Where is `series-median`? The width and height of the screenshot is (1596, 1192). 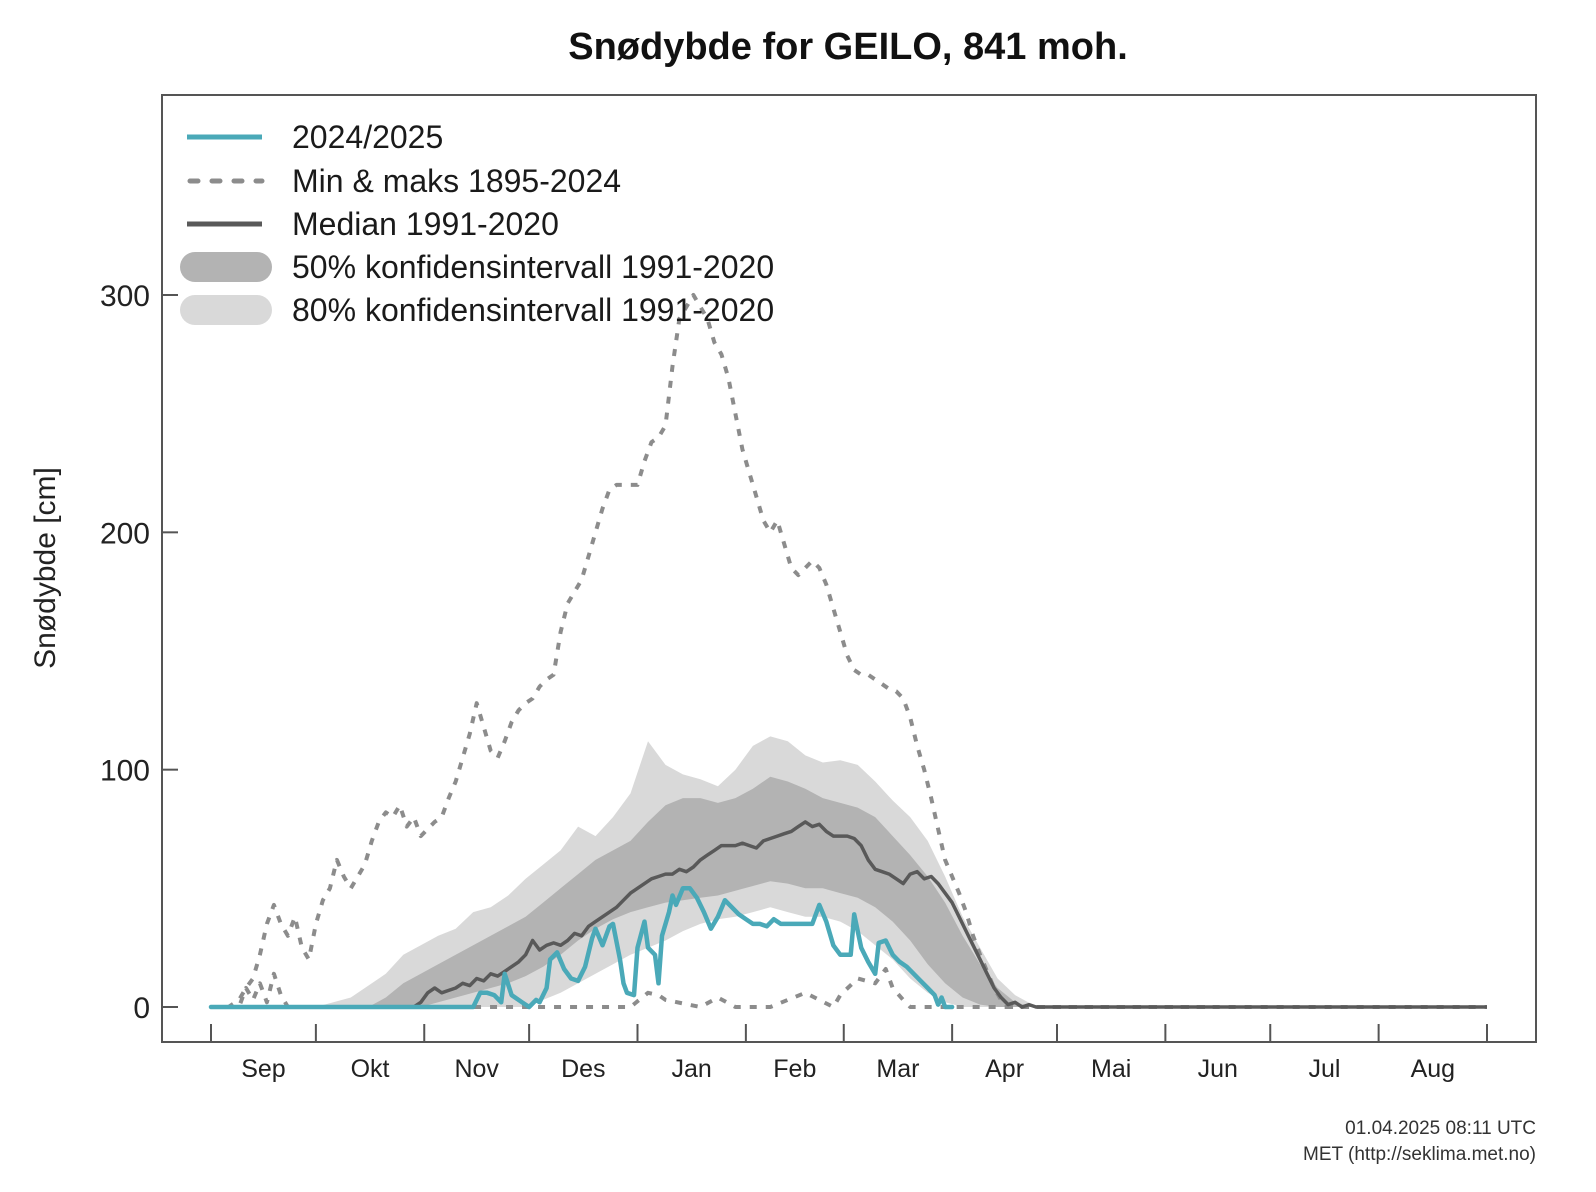
series-median is located at coordinates (849, 914).